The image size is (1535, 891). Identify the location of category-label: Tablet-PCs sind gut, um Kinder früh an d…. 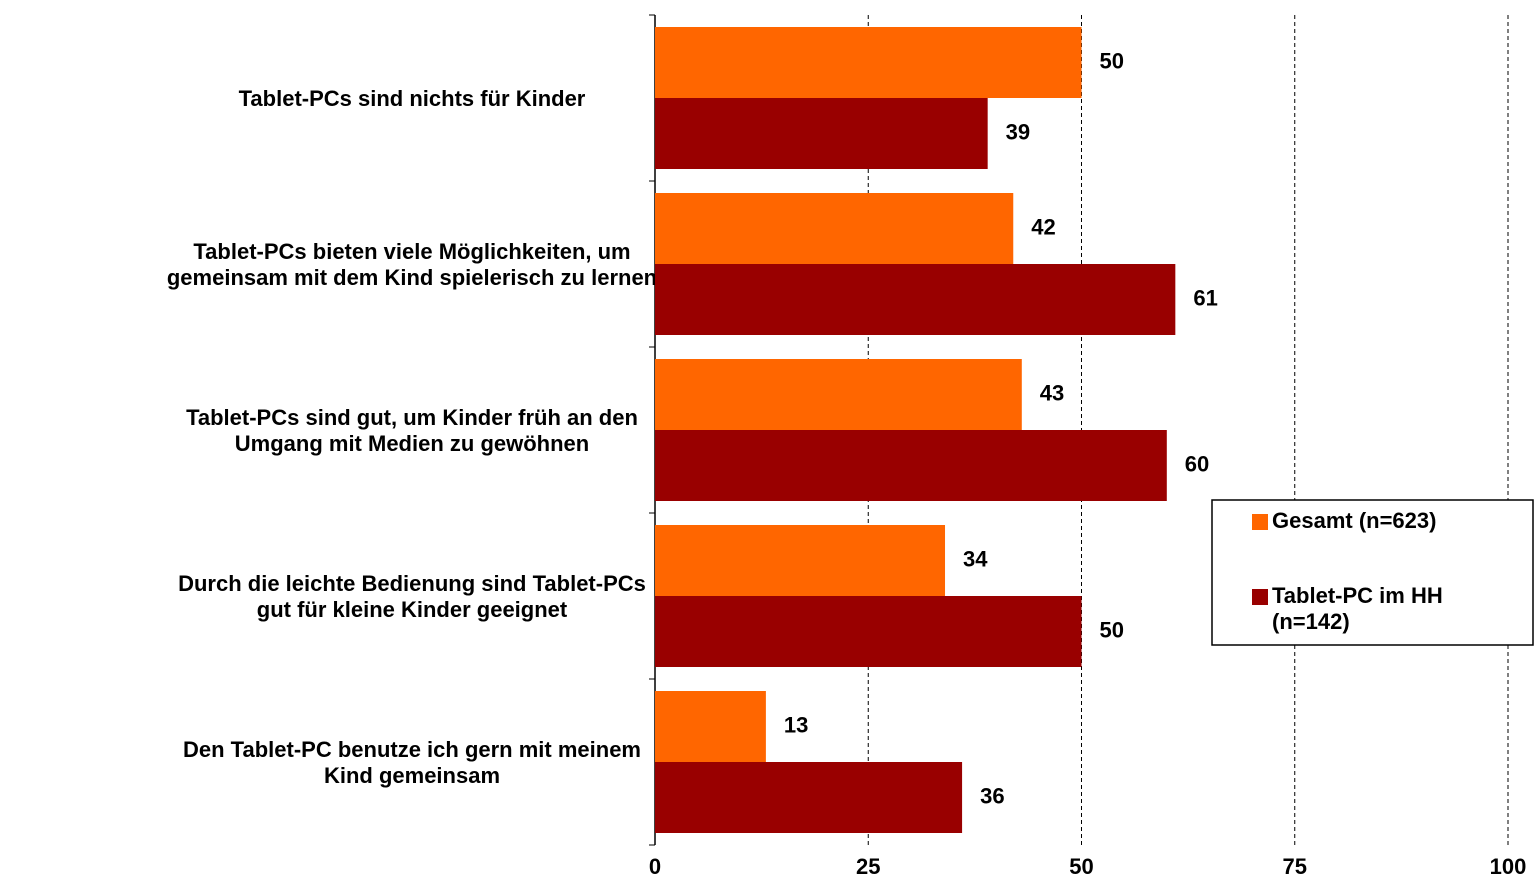
(412, 430).